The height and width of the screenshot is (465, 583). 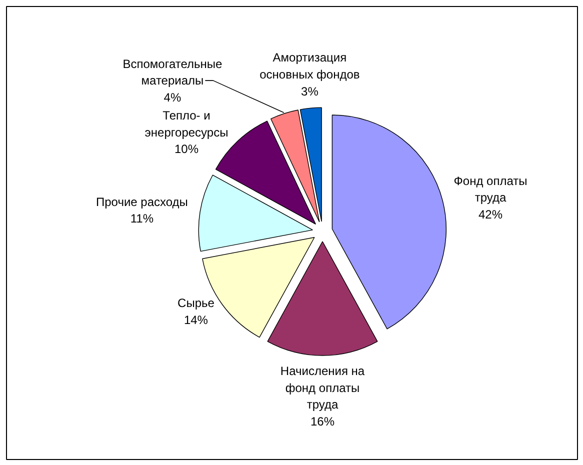 I want to click on slice-label: Прочие расходы, so click(x=142, y=201).